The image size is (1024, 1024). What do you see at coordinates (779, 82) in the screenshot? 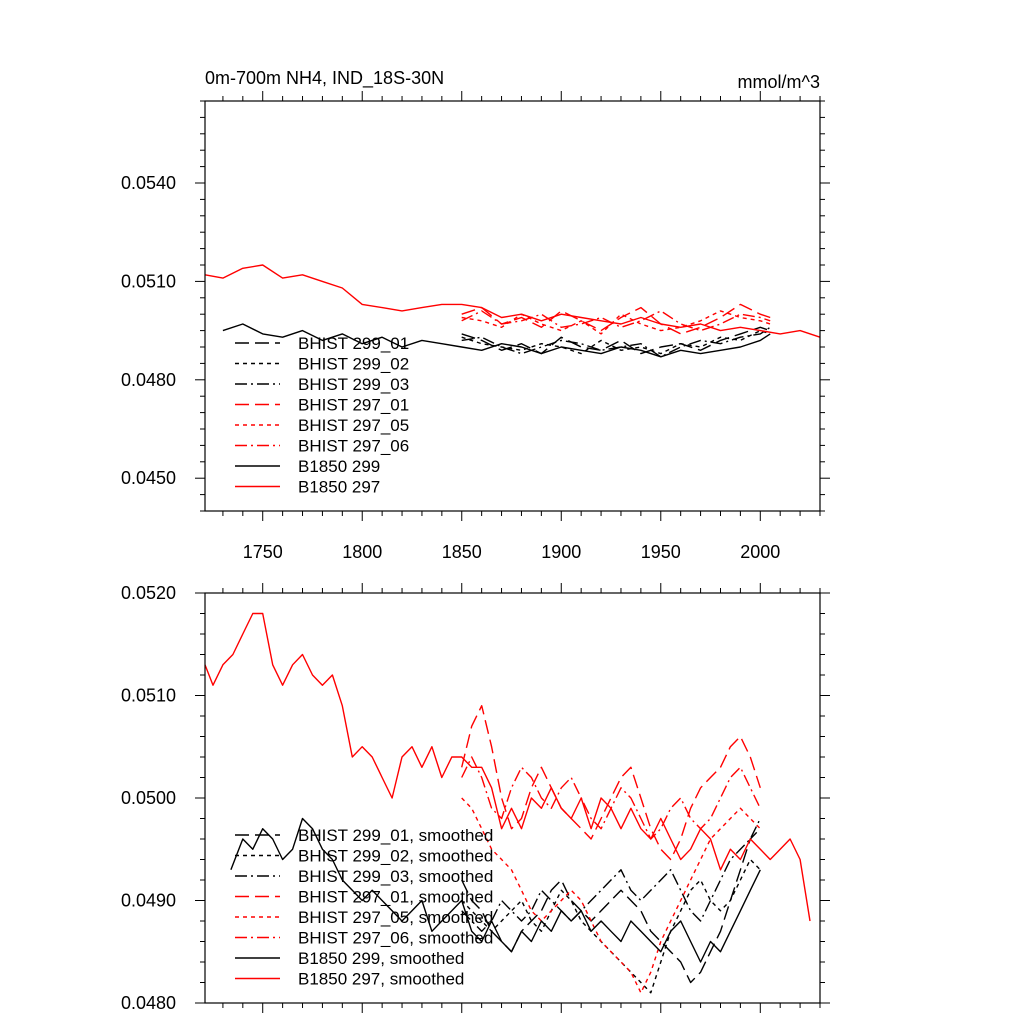
I see `top-chart-units: mmol/m^3` at bounding box center [779, 82].